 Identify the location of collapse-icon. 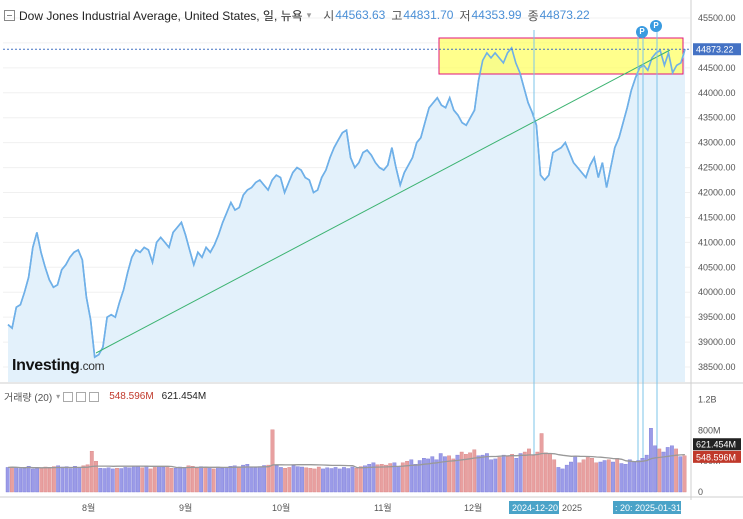
(9, 15).